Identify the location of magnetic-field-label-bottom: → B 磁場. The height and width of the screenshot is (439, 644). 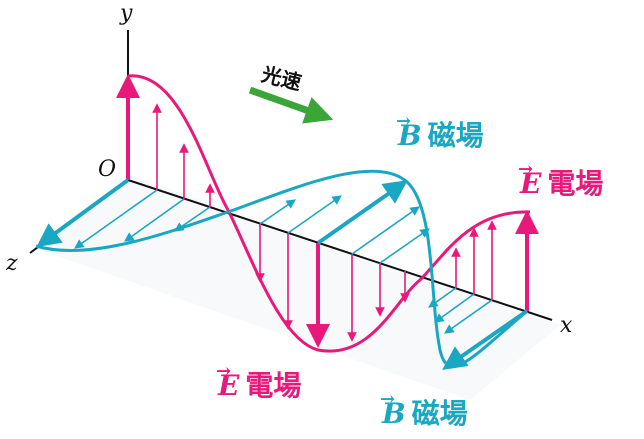
(424, 409).